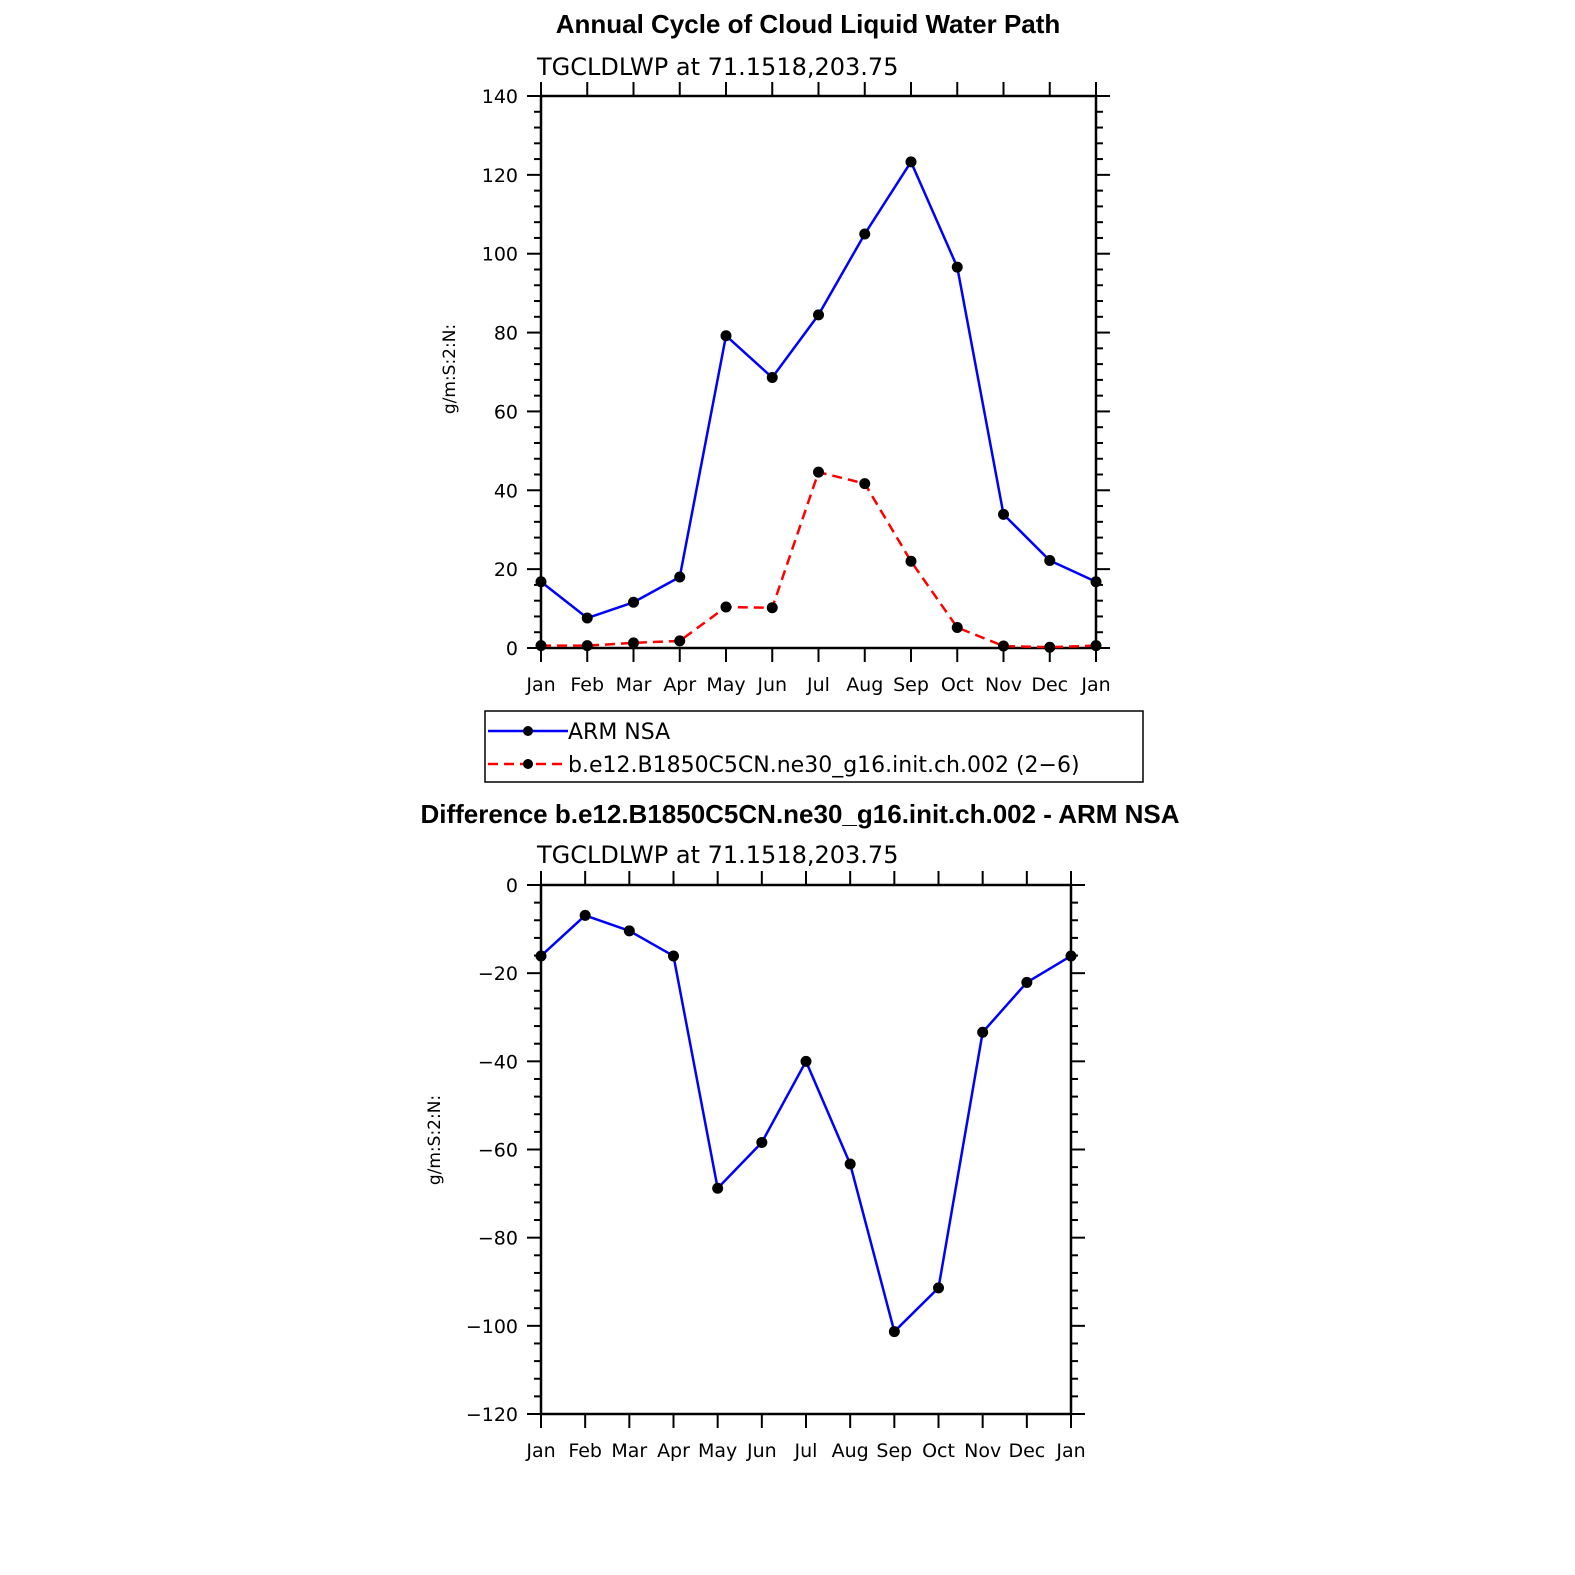  Describe the element at coordinates (498, 974) in the screenshot. I see `y-tick-label: −20` at that location.